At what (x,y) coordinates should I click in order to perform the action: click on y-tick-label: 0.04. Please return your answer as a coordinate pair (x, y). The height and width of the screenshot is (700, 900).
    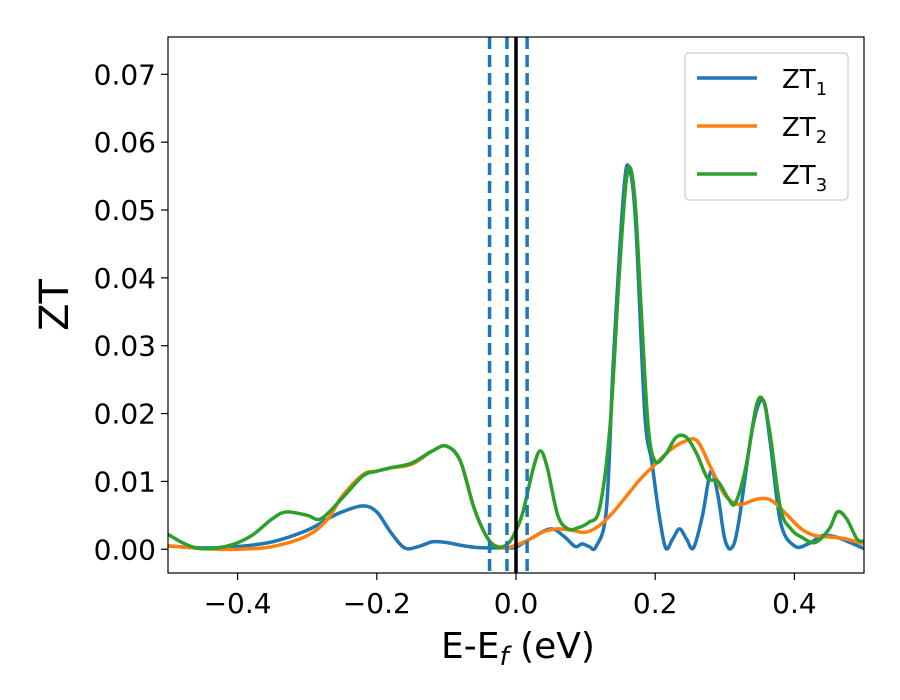
    Looking at the image, I should click on (125, 278).